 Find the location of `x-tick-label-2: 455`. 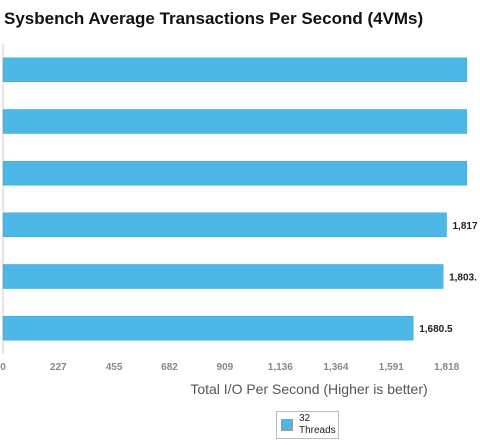

x-tick-label-2: 455 is located at coordinates (114, 367).